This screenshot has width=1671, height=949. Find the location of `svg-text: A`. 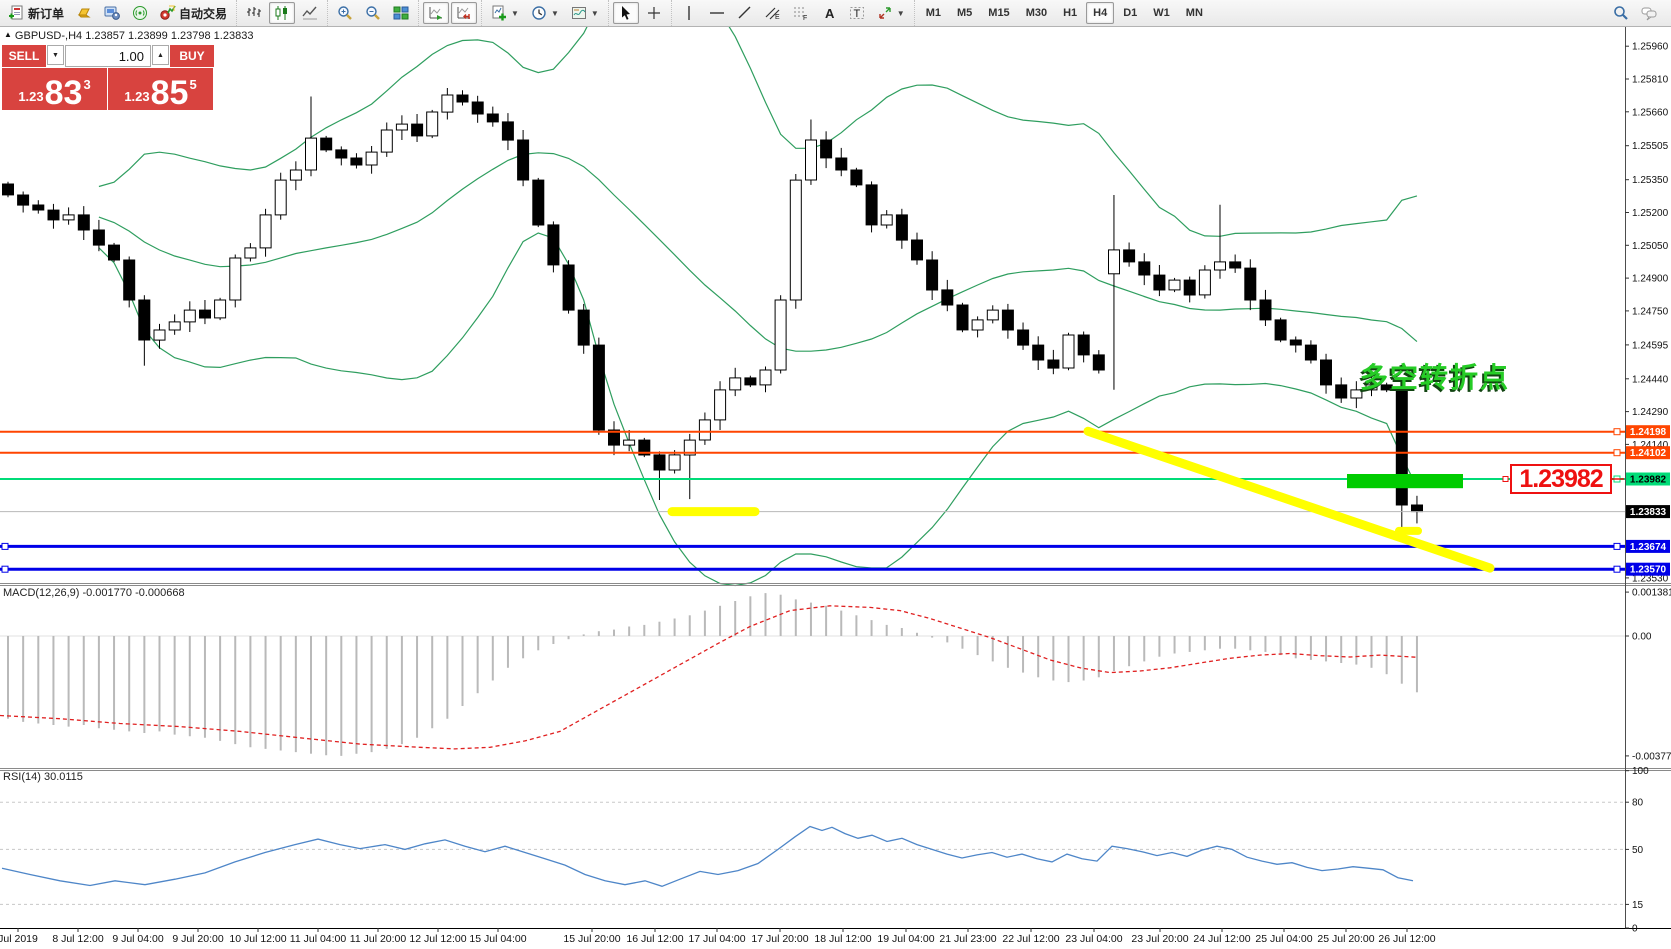

svg-text: A is located at coordinates (830, 13).